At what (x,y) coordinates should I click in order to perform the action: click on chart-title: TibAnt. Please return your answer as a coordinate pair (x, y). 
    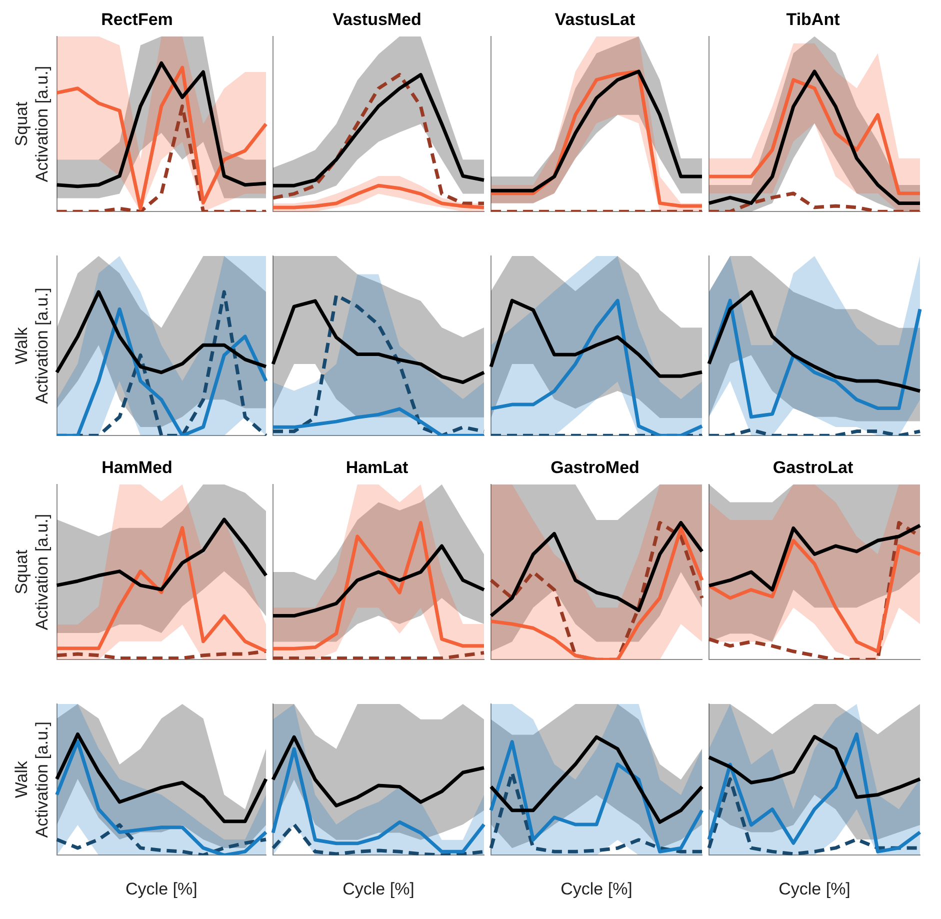
    Looking at the image, I should click on (813, 19).